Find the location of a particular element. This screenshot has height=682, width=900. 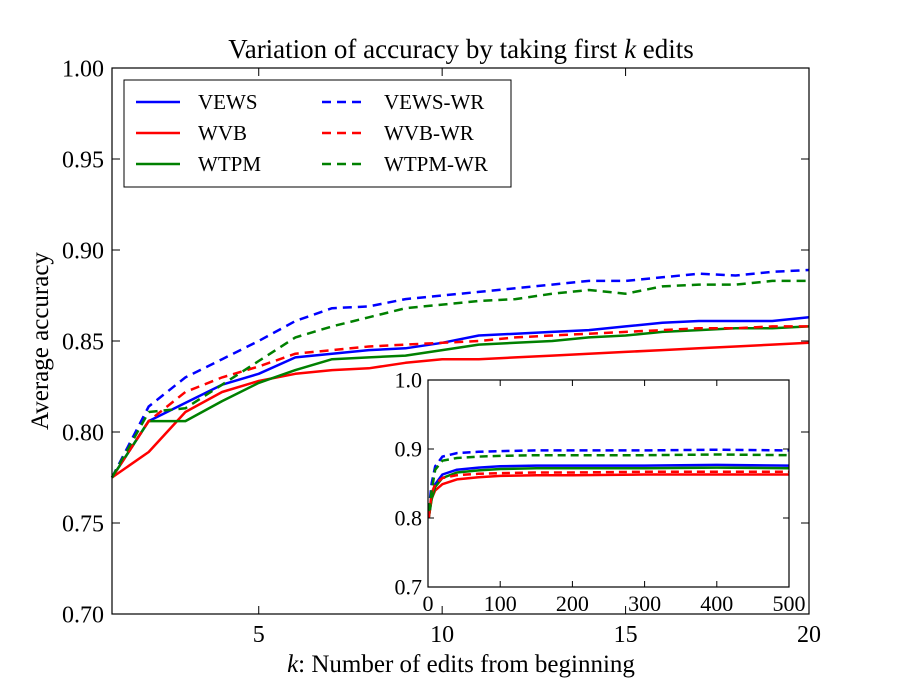

inset-y-tick-label: 0.8 is located at coordinates (409, 518).